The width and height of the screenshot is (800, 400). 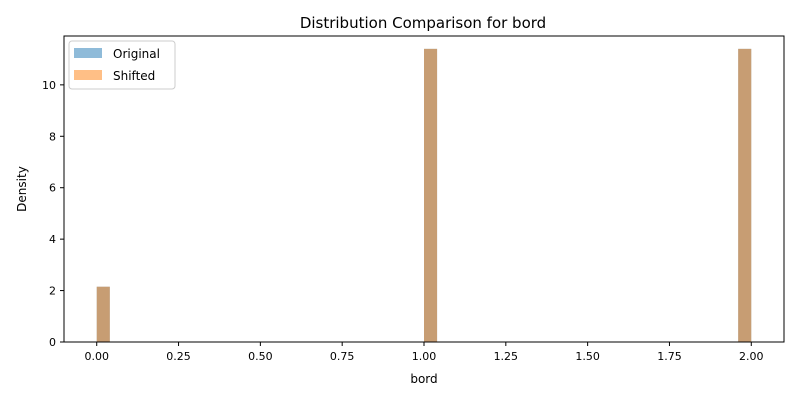 I want to click on y-tick-label: 0, so click(x=52, y=342).